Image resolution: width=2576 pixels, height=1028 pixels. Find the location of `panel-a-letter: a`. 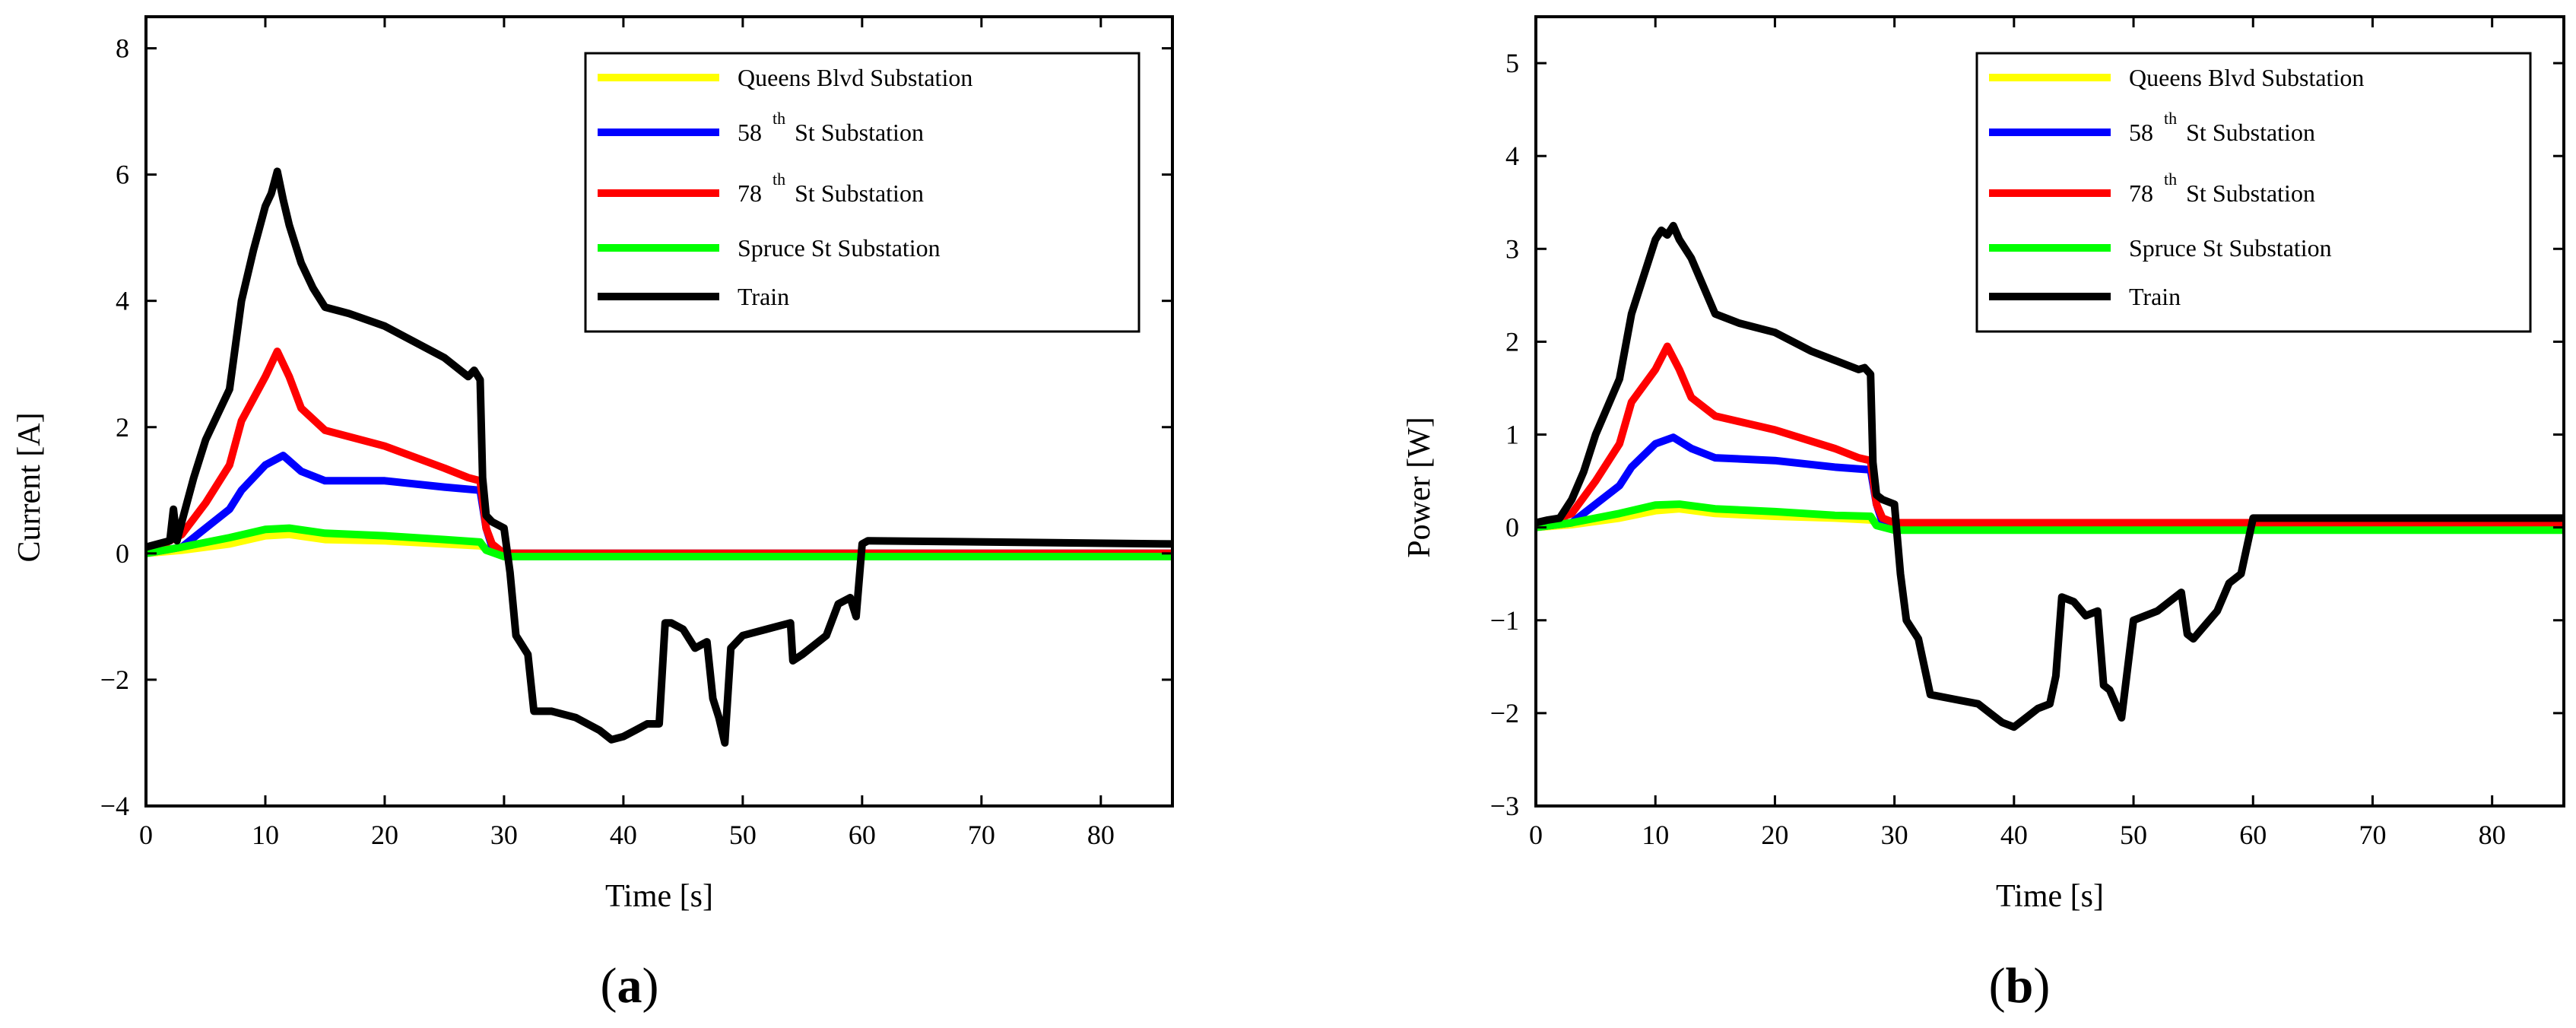

panel-a-letter: a is located at coordinates (629, 986).